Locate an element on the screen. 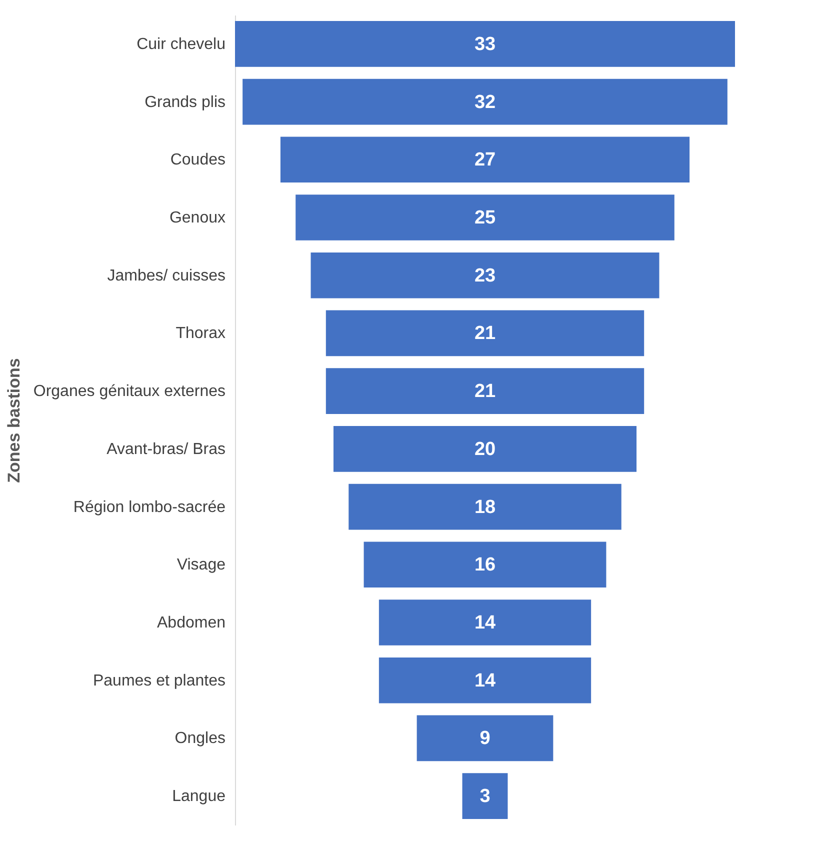  category-label: Paumes et plantes is located at coordinates (159, 681).